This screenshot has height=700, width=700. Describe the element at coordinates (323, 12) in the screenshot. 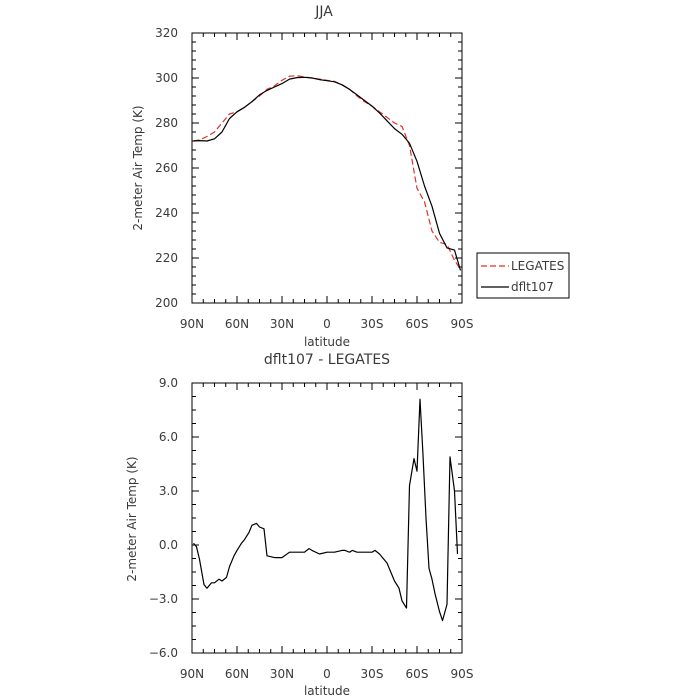

I see `top-chart-title: JJA` at that location.